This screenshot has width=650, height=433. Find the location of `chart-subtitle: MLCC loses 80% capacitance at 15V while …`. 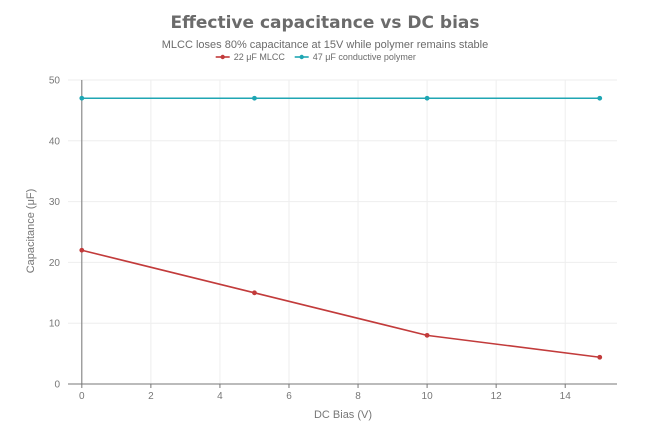

chart-subtitle: MLCC loses 80% capacitance at 15V while … is located at coordinates (325, 45).